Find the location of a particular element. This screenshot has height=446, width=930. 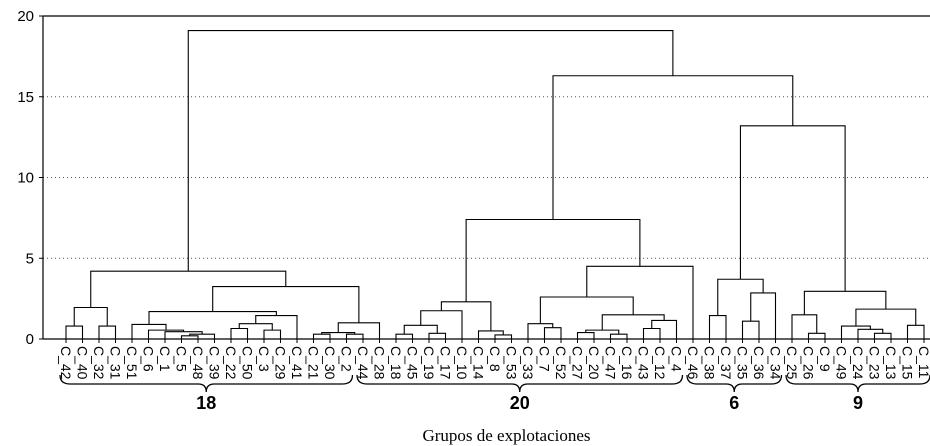

leaf-label: C_28 is located at coordinates (380, 363).